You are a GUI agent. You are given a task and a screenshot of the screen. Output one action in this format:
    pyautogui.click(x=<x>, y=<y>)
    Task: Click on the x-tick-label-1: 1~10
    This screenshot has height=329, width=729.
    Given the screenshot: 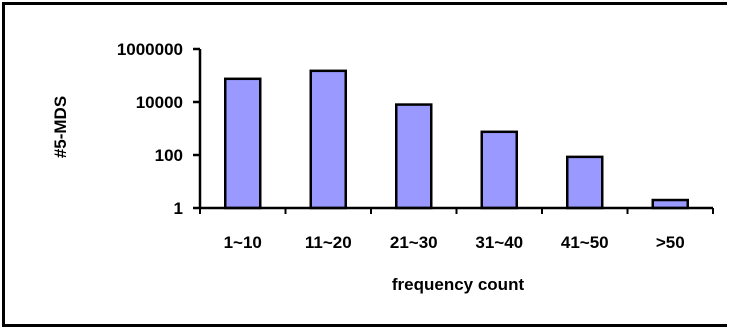 What is the action you would take?
    pyautogui.click(x=243, y=242)
    